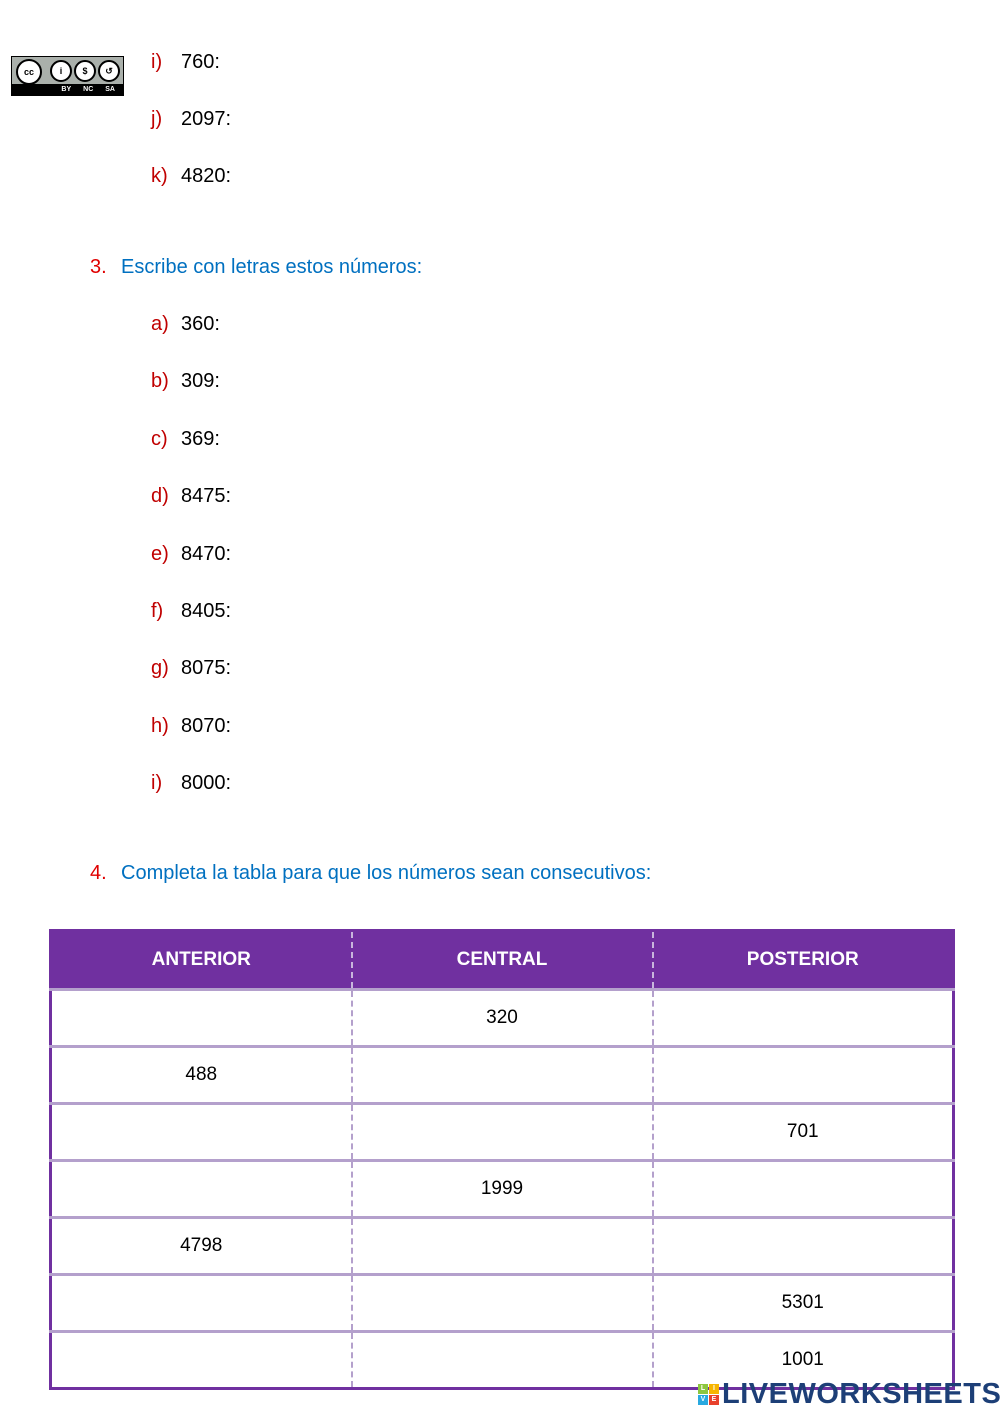 This screenshot has width=1000, height=1413. Describe the element at coordinates (206, 496) in the screenshot. I see `item-number: 8475:` at that location.